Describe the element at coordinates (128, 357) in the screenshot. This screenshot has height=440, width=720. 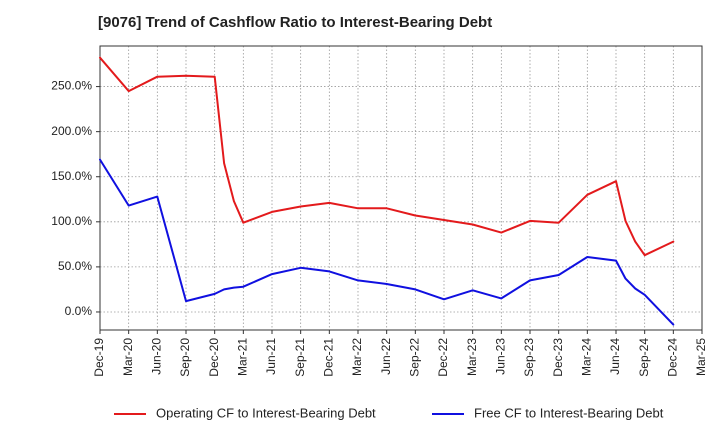
I see `x-tick-label: Mar-20` at that location.